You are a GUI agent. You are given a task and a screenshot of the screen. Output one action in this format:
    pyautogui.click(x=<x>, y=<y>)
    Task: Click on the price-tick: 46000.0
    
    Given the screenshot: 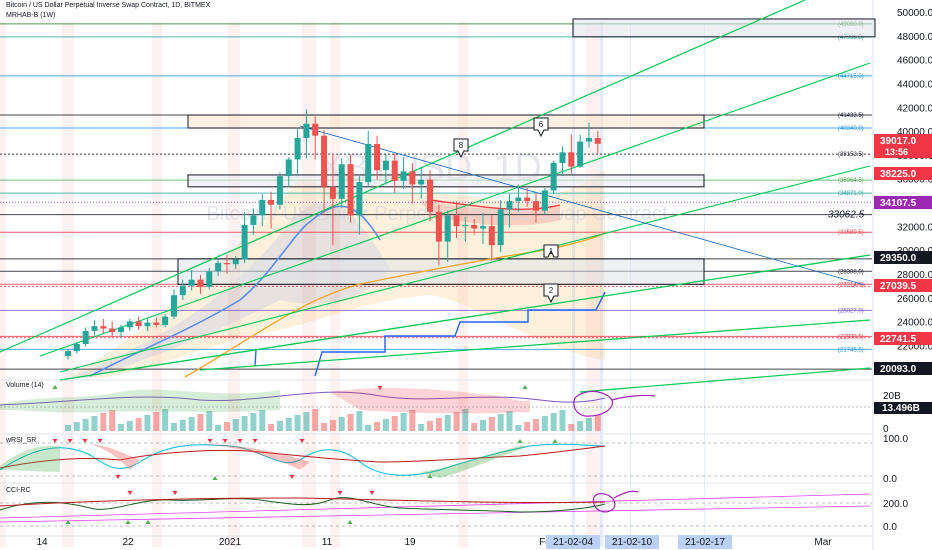 What is the action you would take?
    pyautogui.click(x=914, y=61)
    